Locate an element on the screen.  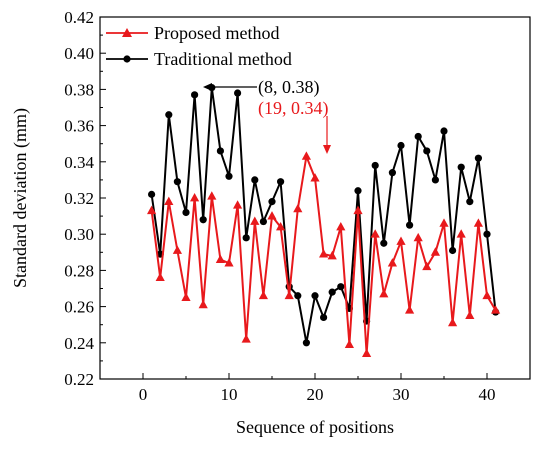
x-tick-label: 30 is located at coordinates (401, 394).